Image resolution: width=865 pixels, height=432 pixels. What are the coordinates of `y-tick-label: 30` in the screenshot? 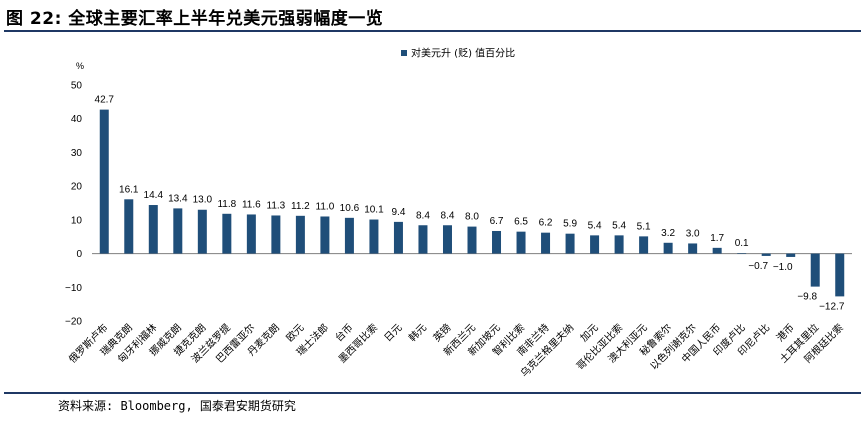 It's located at (77, 153).